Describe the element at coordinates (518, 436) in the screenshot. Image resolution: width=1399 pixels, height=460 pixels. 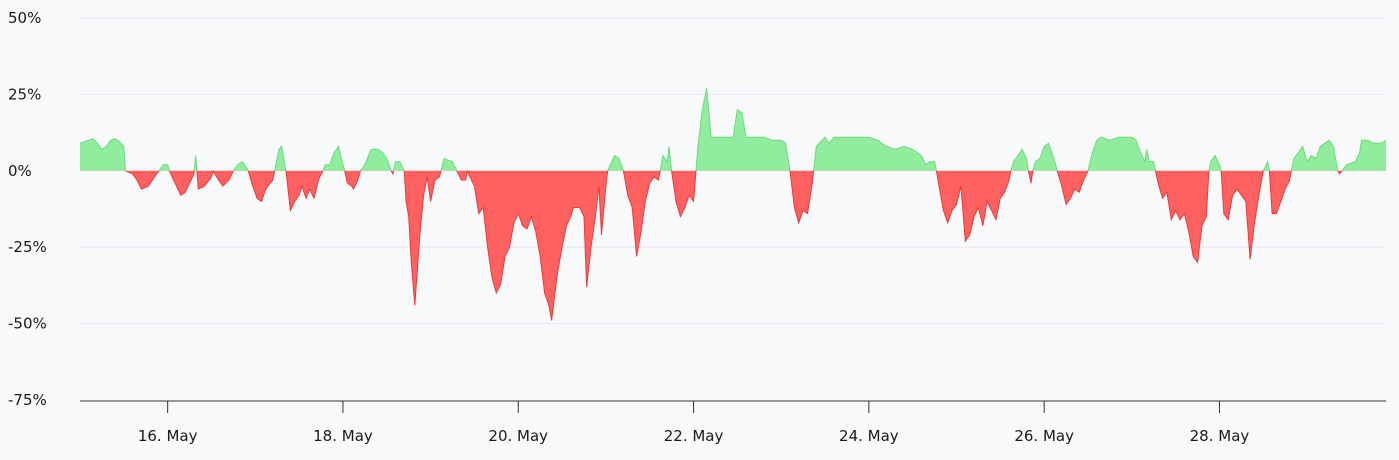
I see `x-tick-label: 20. May` at that location.